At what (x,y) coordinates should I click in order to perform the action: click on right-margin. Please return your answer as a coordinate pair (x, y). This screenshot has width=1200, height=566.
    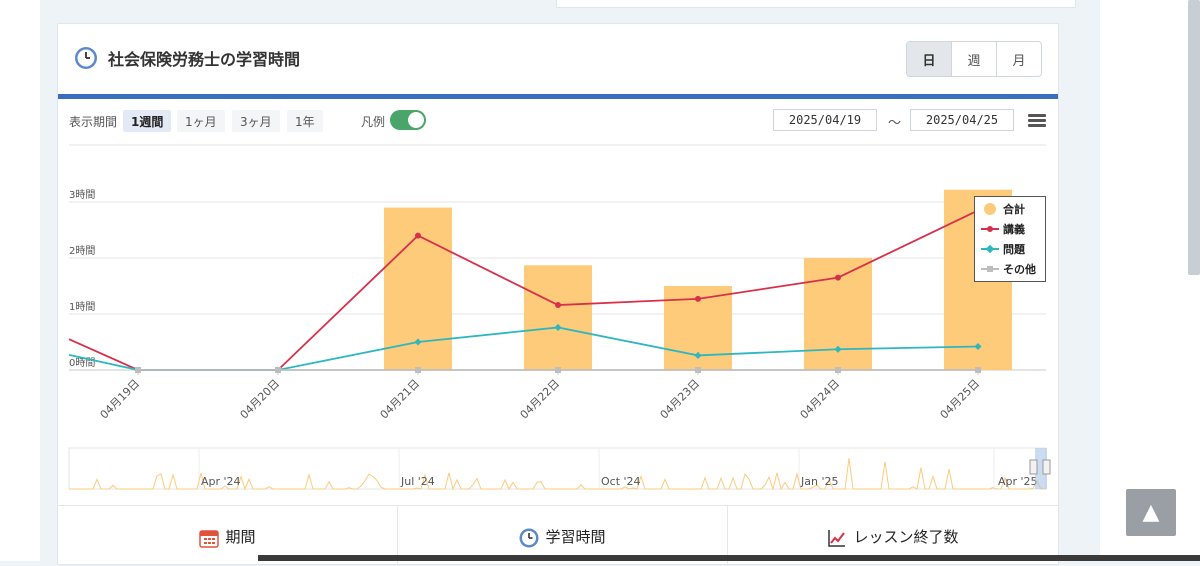
    Looking at the image, I should click on (1150, 280).